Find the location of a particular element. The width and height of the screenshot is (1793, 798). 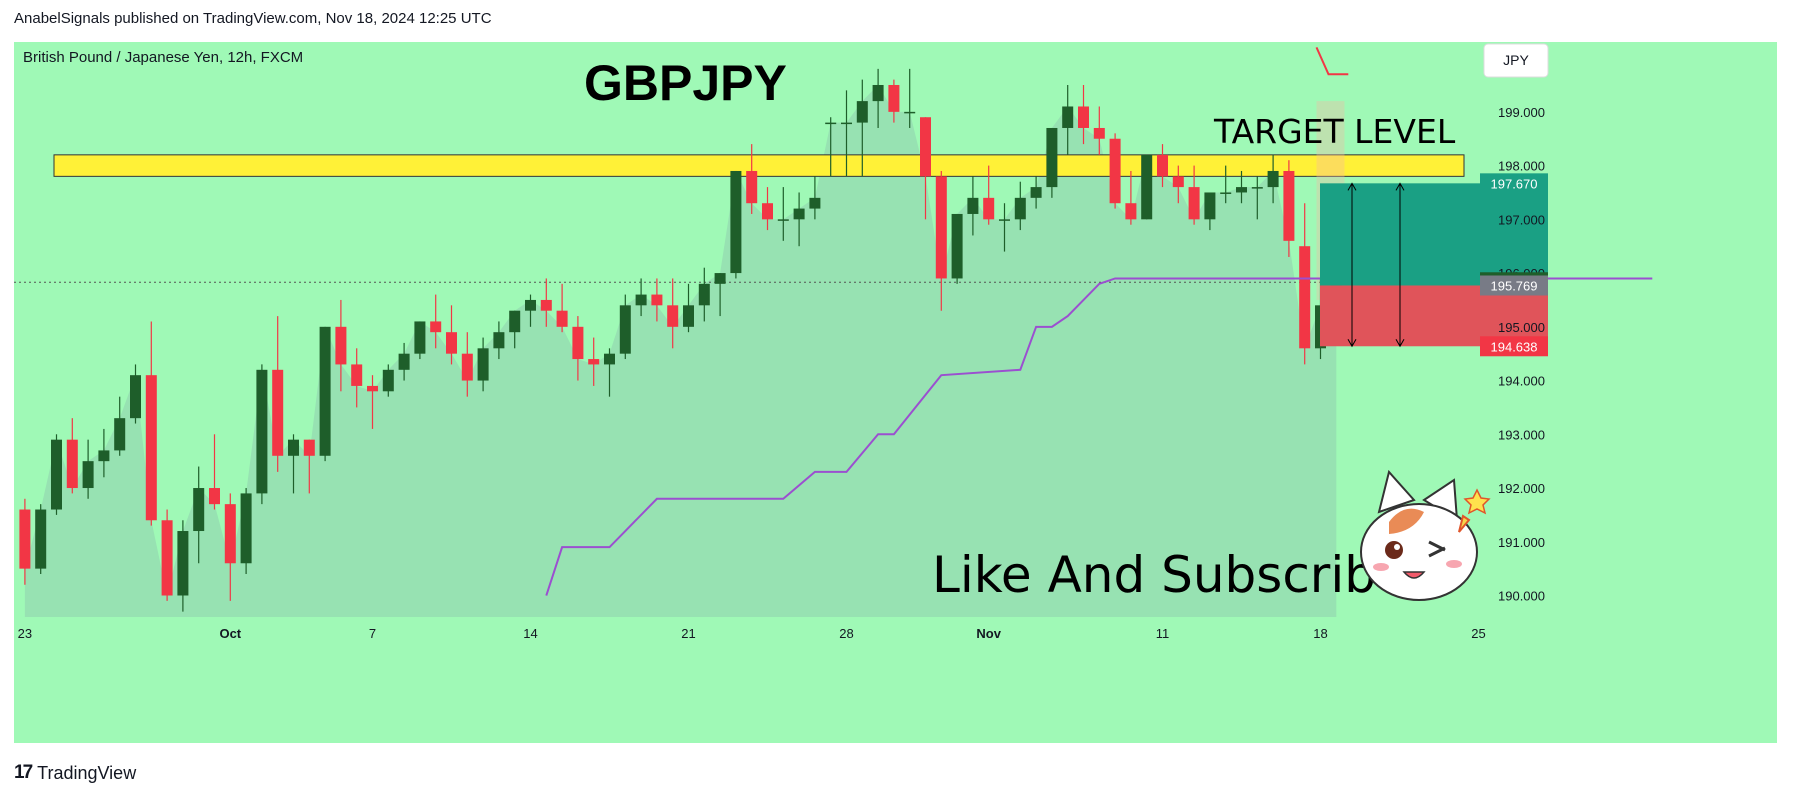

tradingview-logo-icon: 17 is located at coordinates (23, 772).